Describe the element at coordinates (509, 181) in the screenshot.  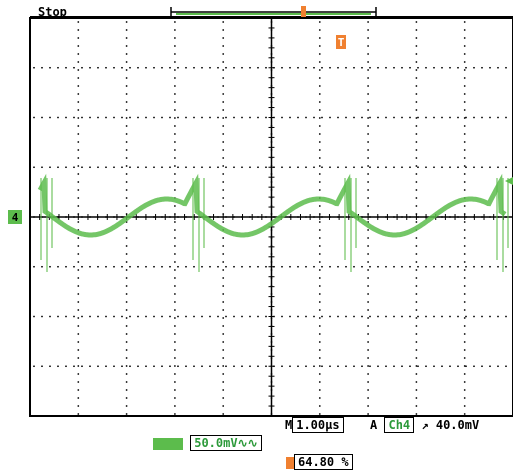
I see `trigger-level-arrow-icon` at that location.